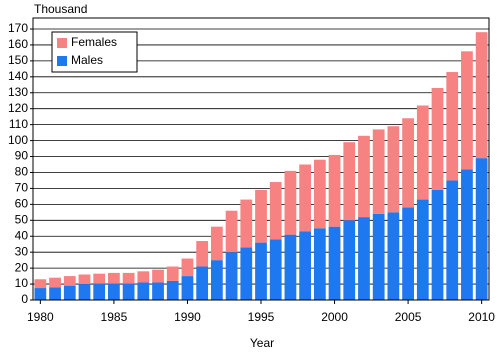  I want to click on y-tick-label: 50, so click(22, 219).